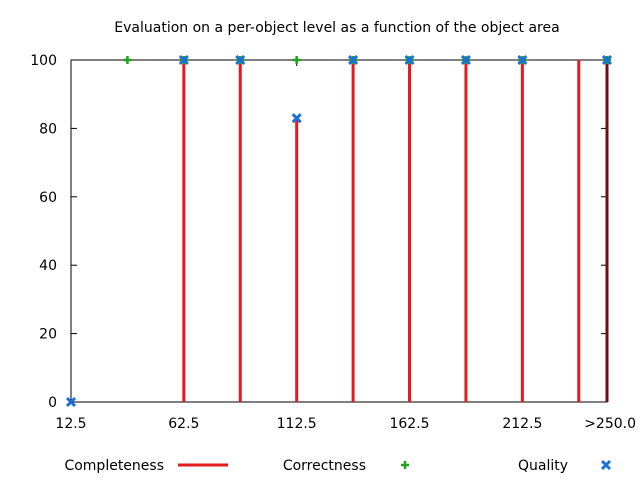  I want to click on legend: Completeness Correctness Quality, so click(338, 466).